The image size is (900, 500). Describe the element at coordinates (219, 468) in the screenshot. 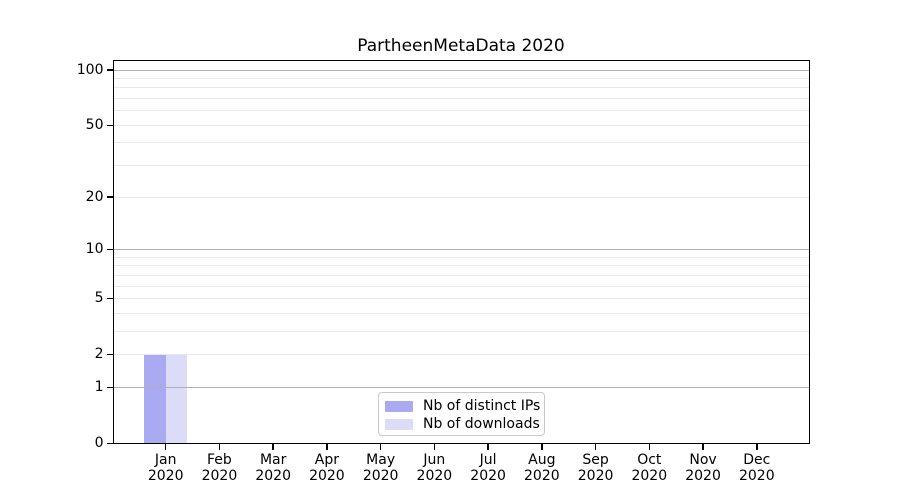

I see `x-tick-label: Feb 2020` at that location.